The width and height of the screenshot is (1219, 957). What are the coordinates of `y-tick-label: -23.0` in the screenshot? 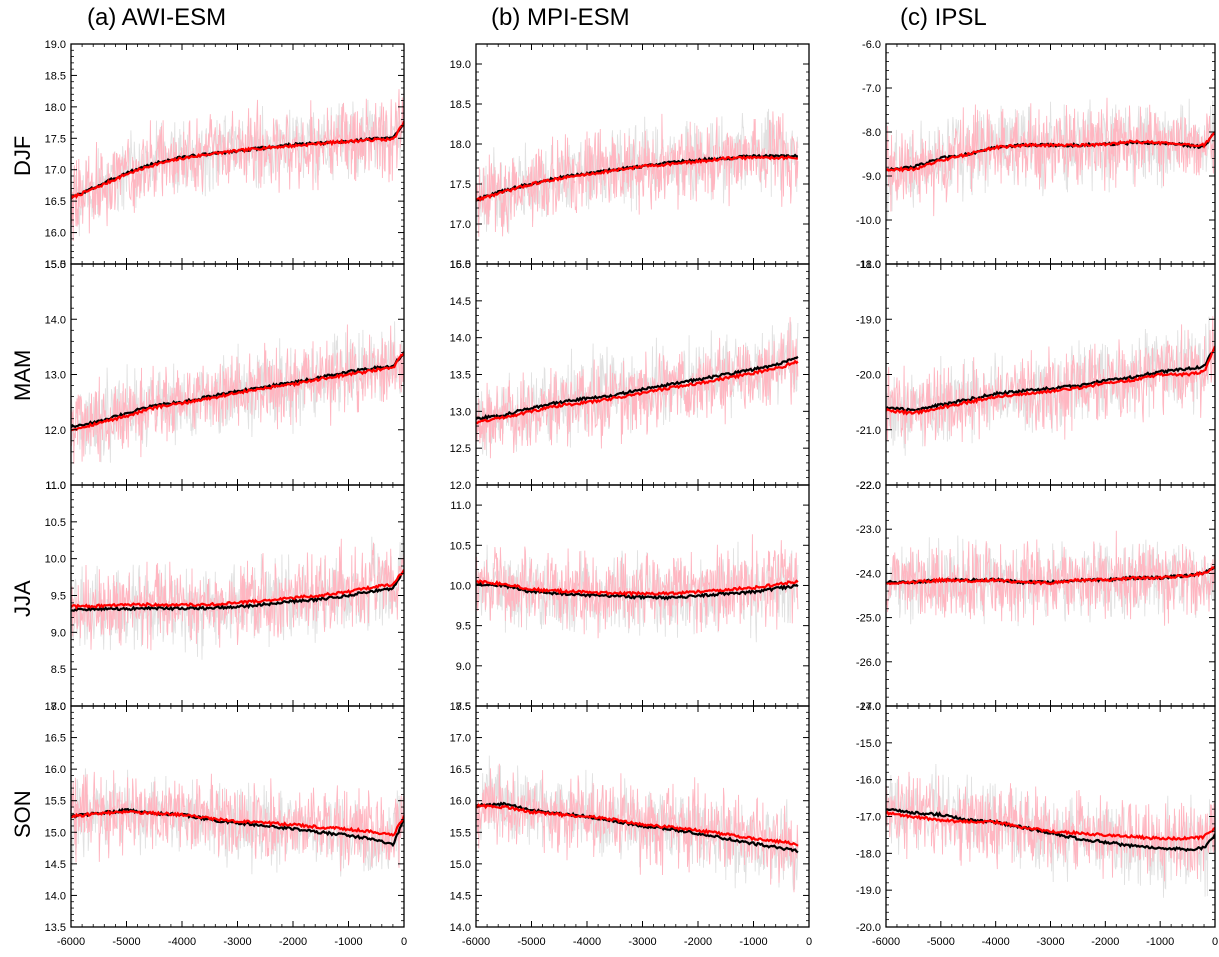 It's located at (868, 530).